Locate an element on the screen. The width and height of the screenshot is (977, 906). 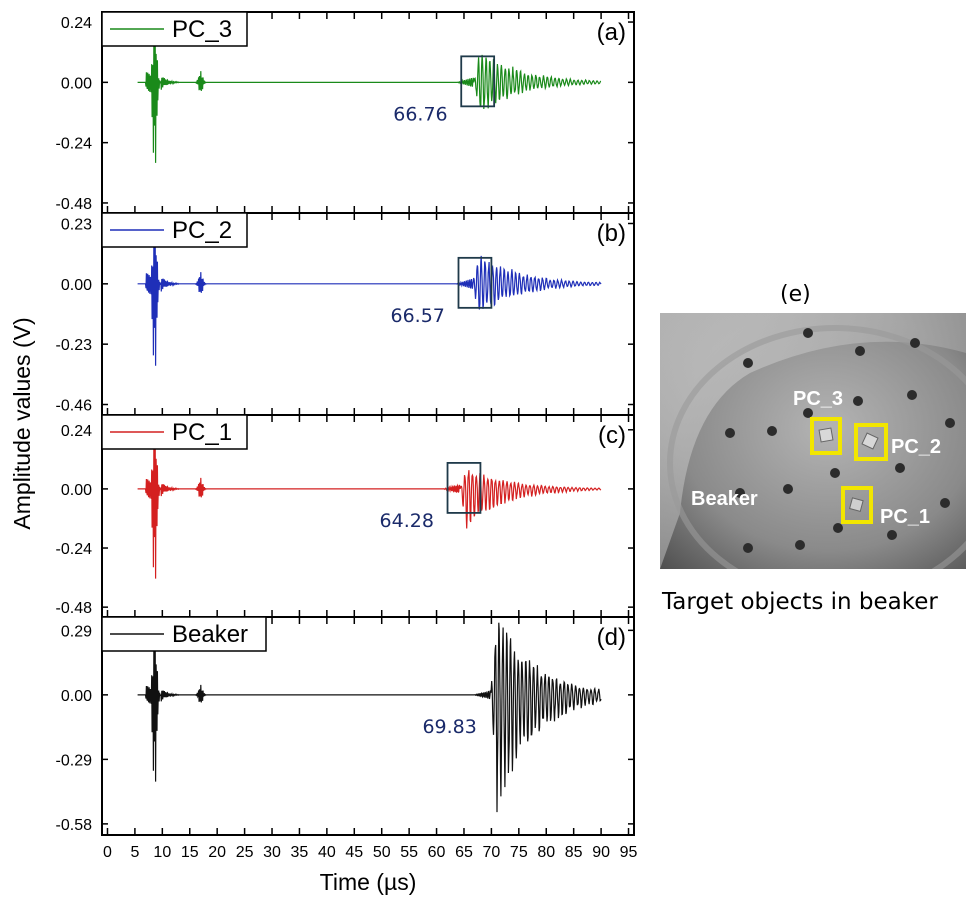
beaker-rim is located at coordinates (813, 441).